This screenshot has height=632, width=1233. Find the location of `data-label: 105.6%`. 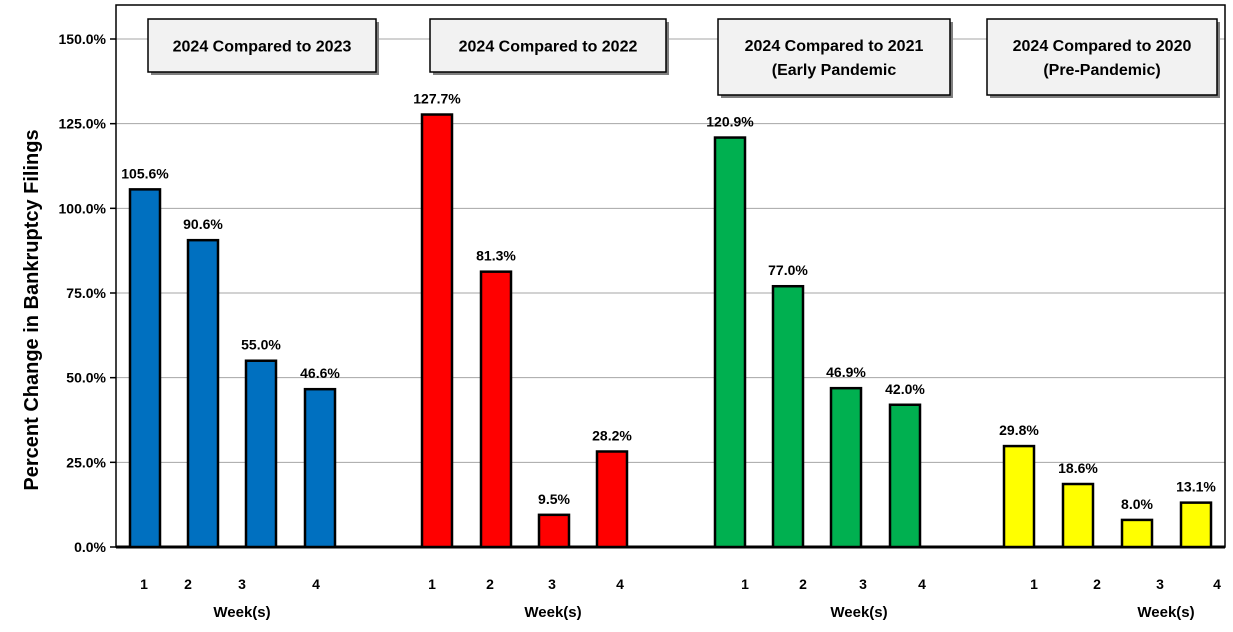

data-label: 105.6% is located at coordinates (145, 173).